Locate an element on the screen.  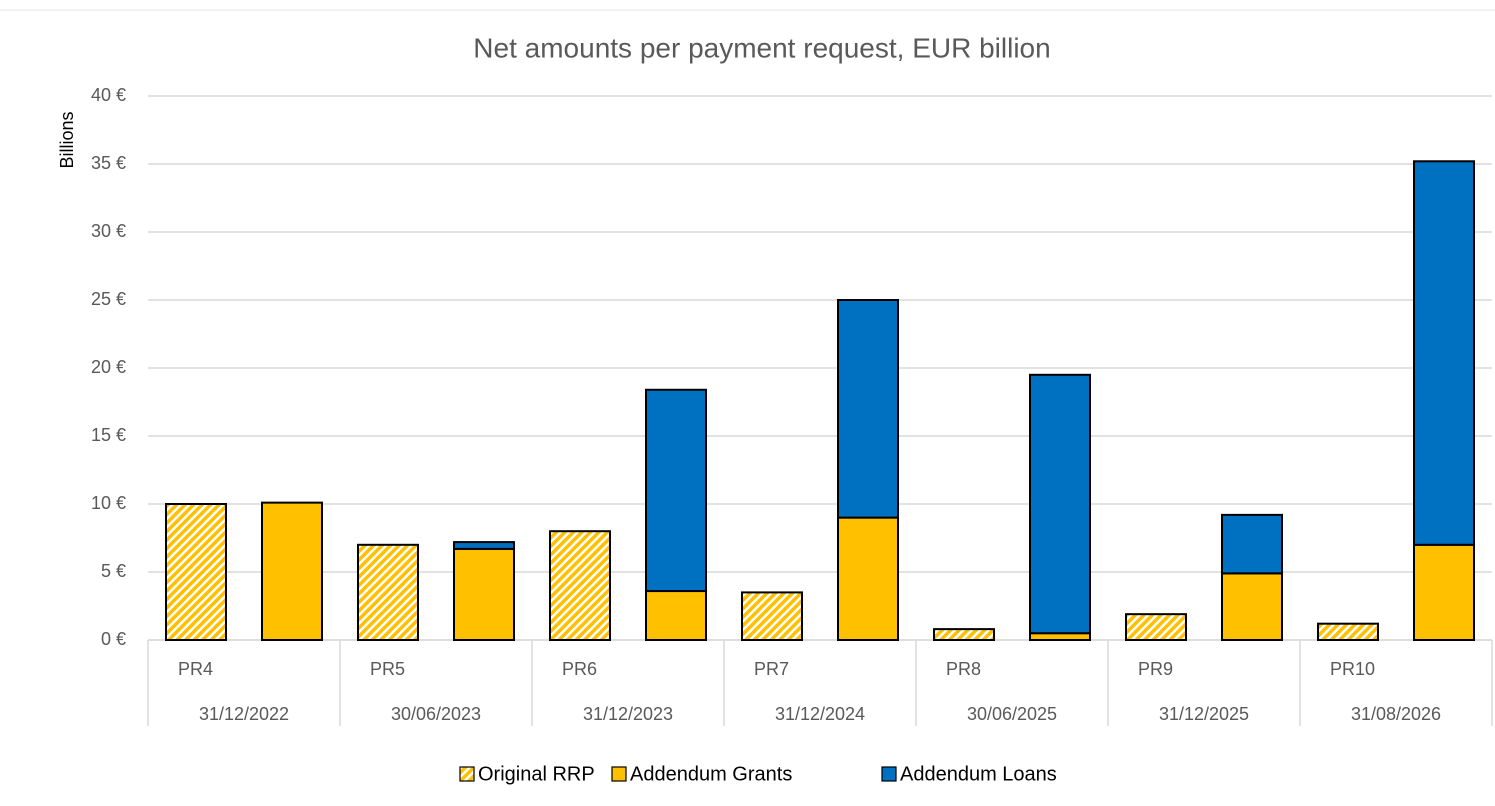
x-tick-label: PR10 is located at coordinates (1352, 669).